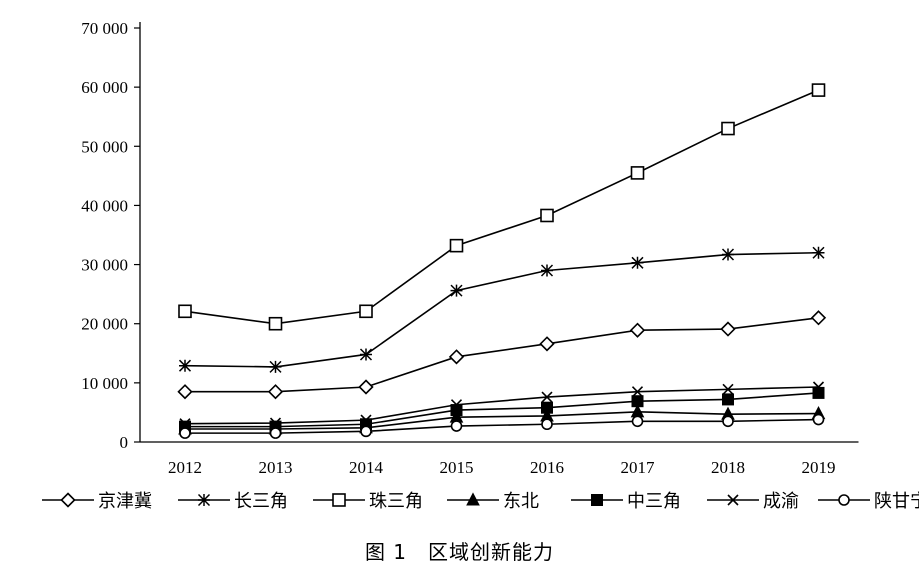 The width and height of the screenshot is (919, 579). I want to click on legend-label: 珠三角, so click(396, 501).